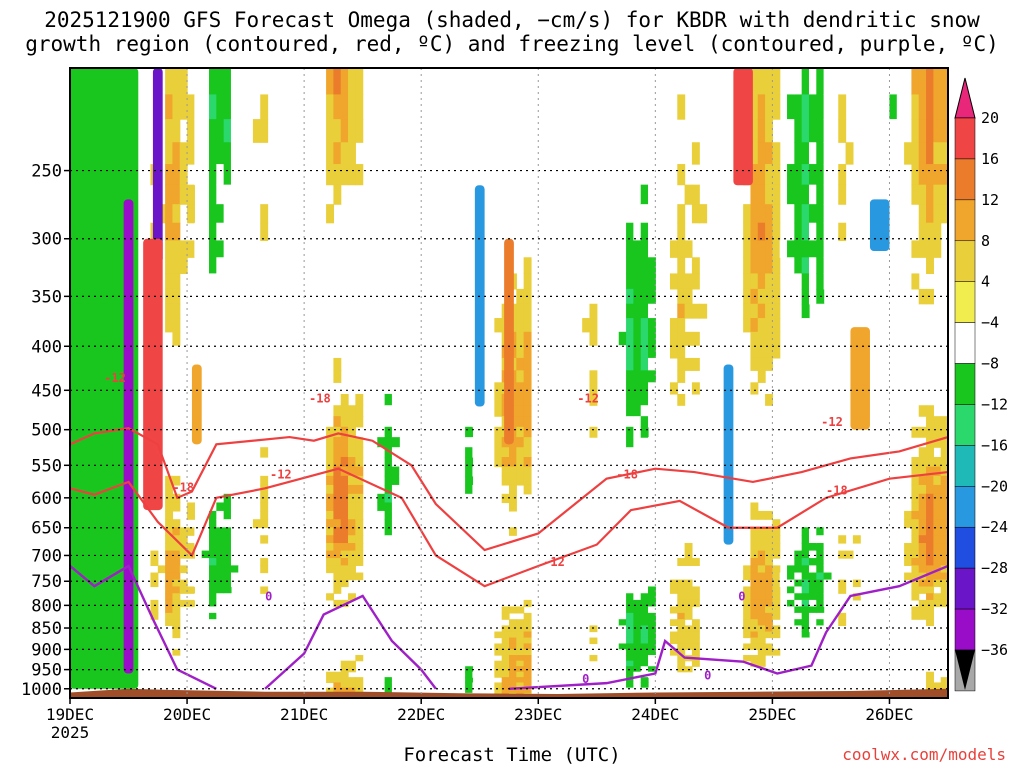 This screenshot has height=768, width=1024. Describe the element at coordinates (924, 754) in the screenshot. I see `site-credit: coolwx.com/models` at that location.